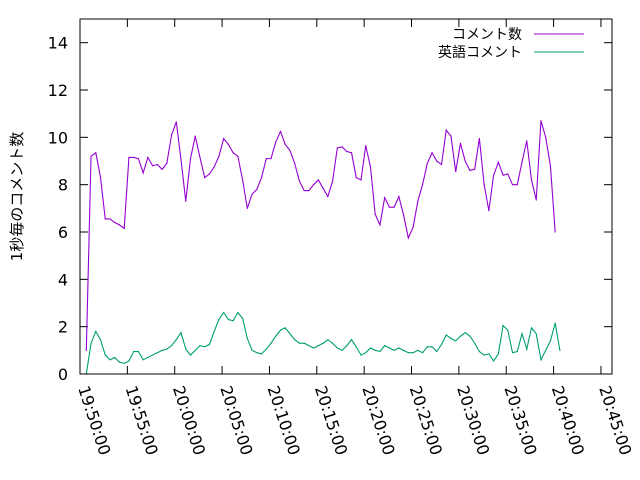 The height and width of the screenshot is (480, 640). Describe the element at coordinates (63, 185) in the screenshot. I see `y-tick-label: 8` at that location.